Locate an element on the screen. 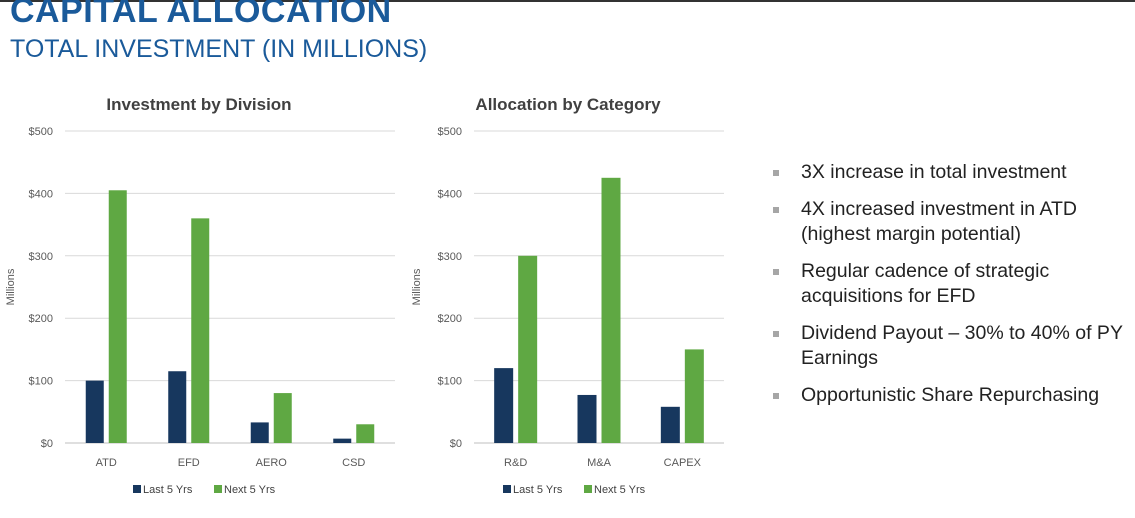 This screenshot has width=1135, height=518. bullet-text: 3X increase in total investment is located at coordinates (934, 172).